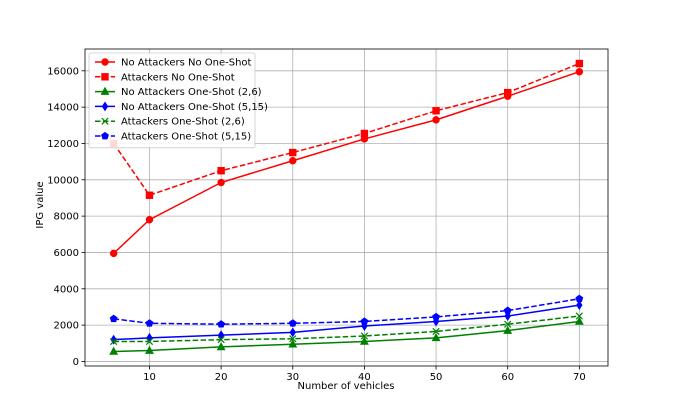  What do you see at coordinates (178, 77) in the screenshot?
I see `legend-label: Attackers No One-Shot` at bounding box center [178, 77].